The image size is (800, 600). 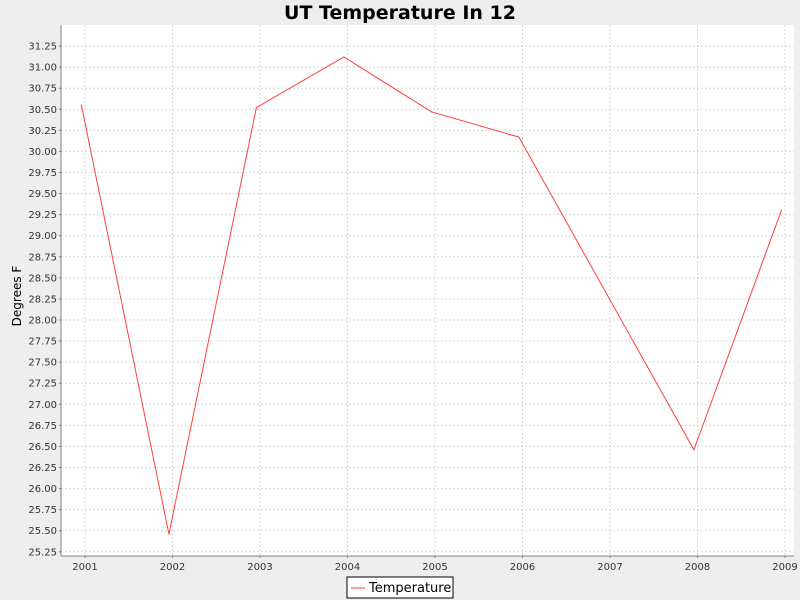 I want to click on y-tick-label: 26.50, so click(x=42, y=447).